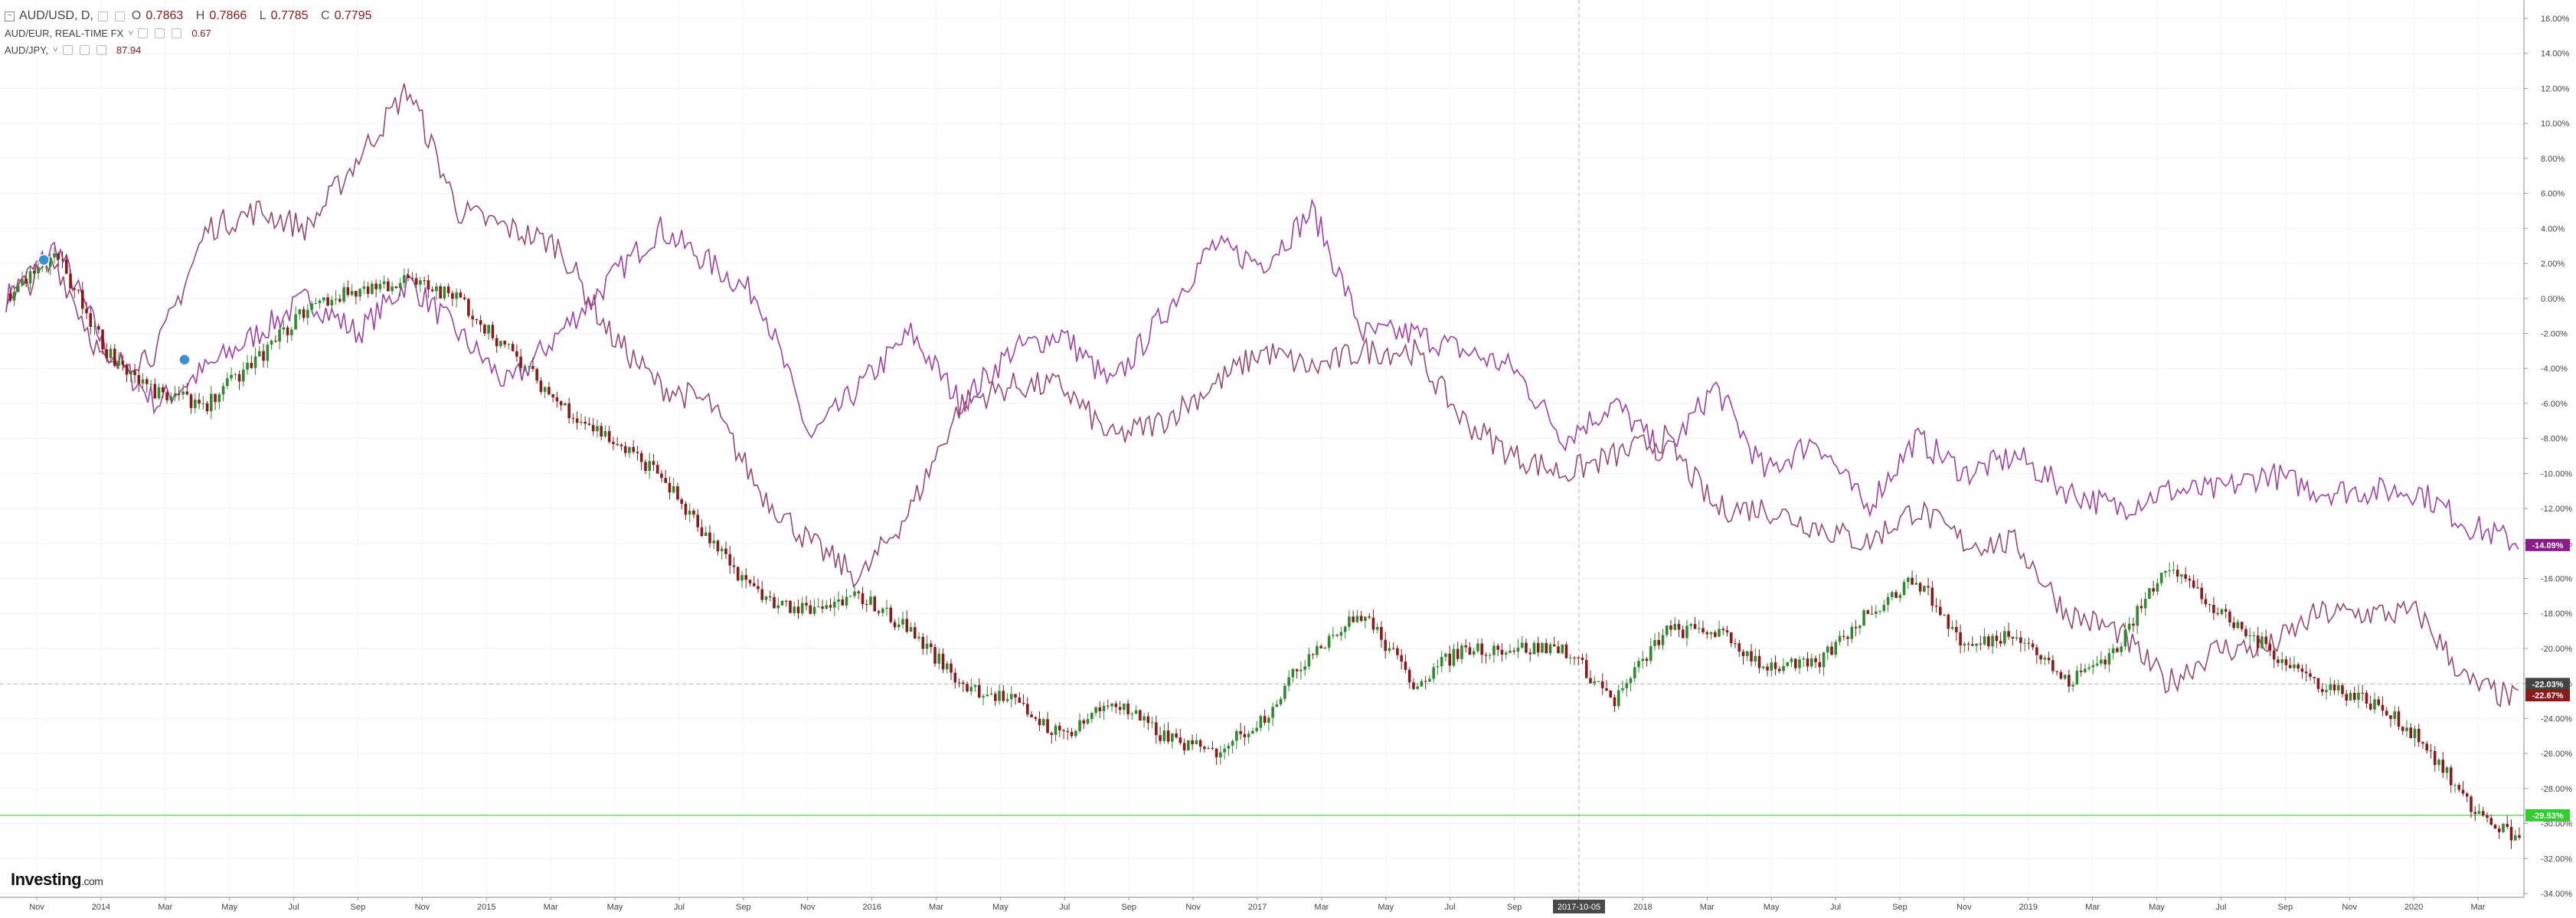  What do you see at coordinates (201, 33) in the screenshot?
I see `series2-value: 0.67` at bounding box center [201, 33].